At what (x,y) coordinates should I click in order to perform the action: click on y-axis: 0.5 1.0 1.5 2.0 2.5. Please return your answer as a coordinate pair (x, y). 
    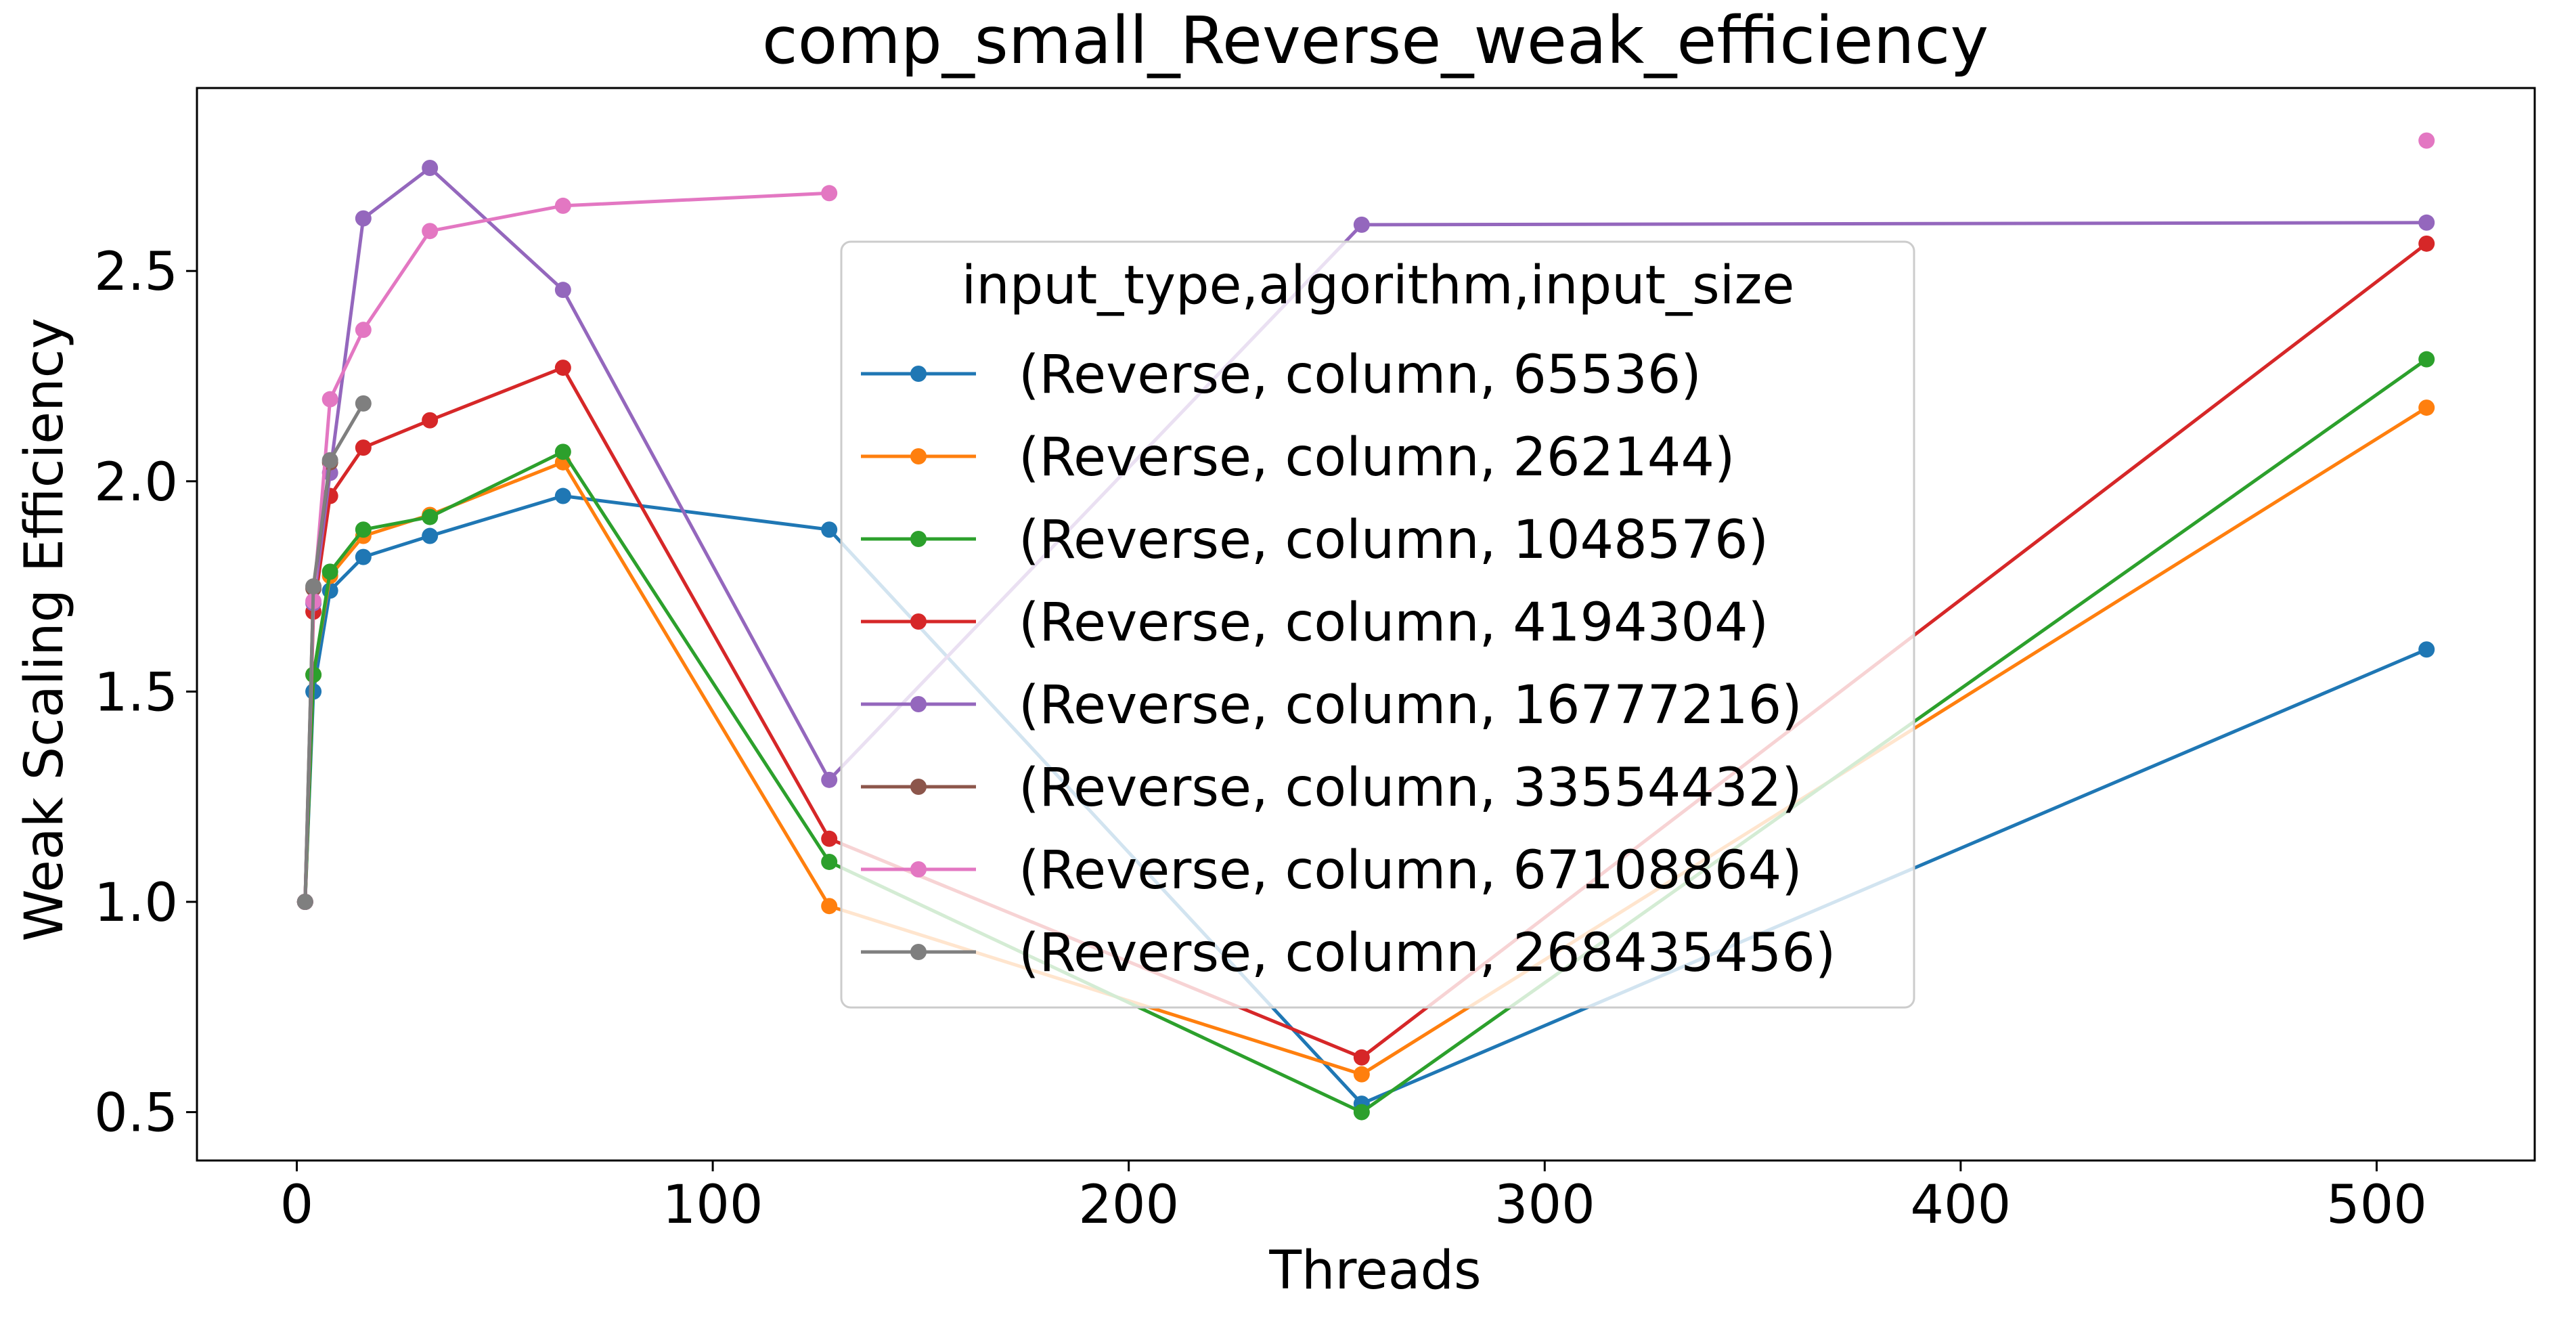
    Looking at the image, I should click on (145, 693).